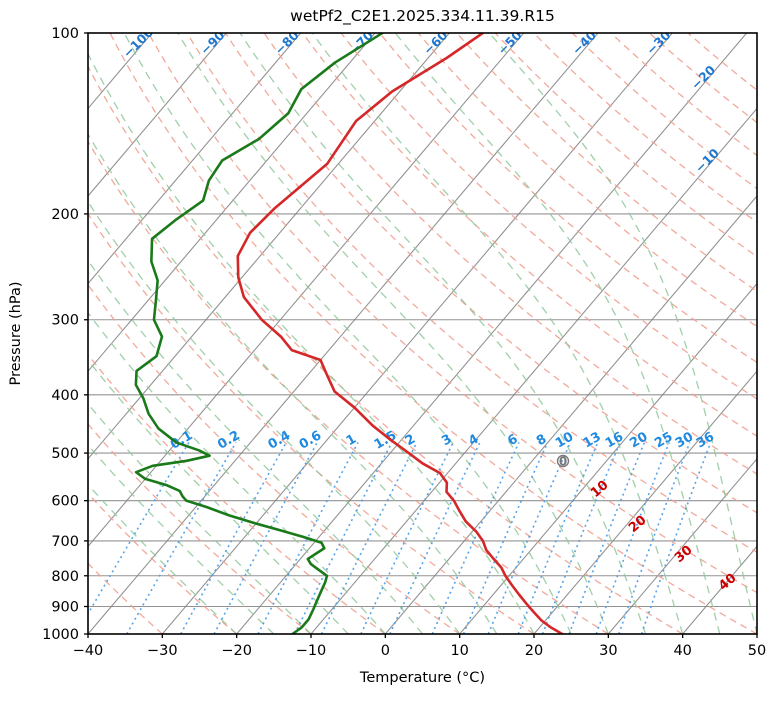 Image resolution: width=775 pixels, height=708 pixels. I want to click on x-tick-label: 0, so click(385, 651).